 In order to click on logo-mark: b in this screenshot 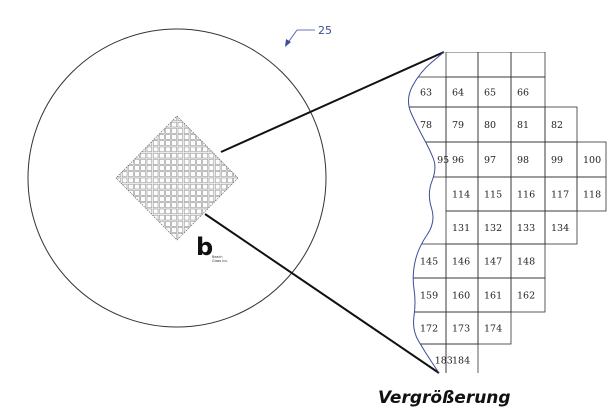, I will do `click(204, 247)`.